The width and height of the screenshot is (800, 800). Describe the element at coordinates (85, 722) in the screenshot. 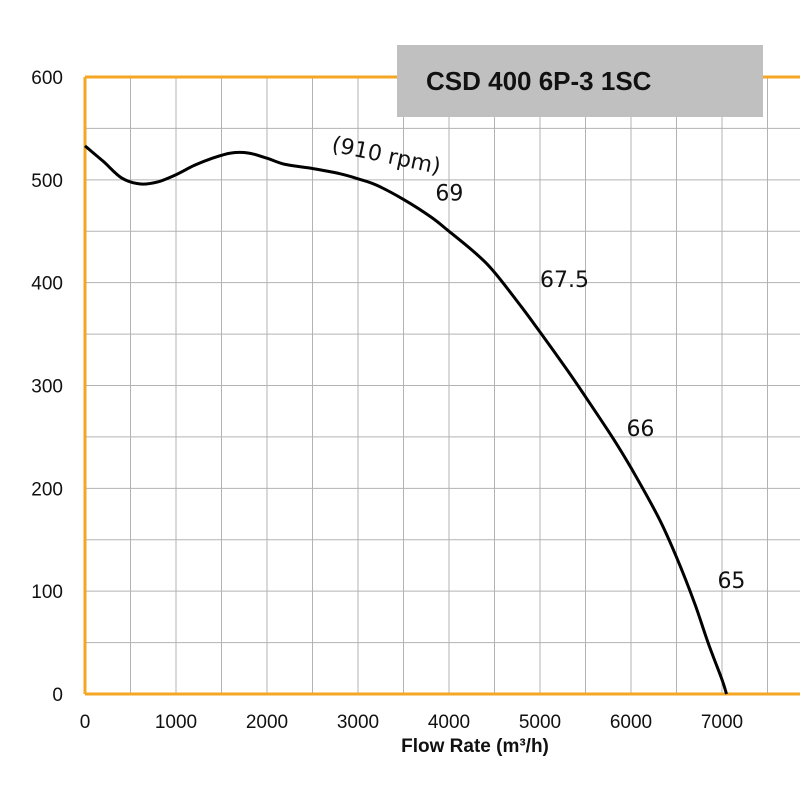

I see `x-tick-label: 0` at that location.